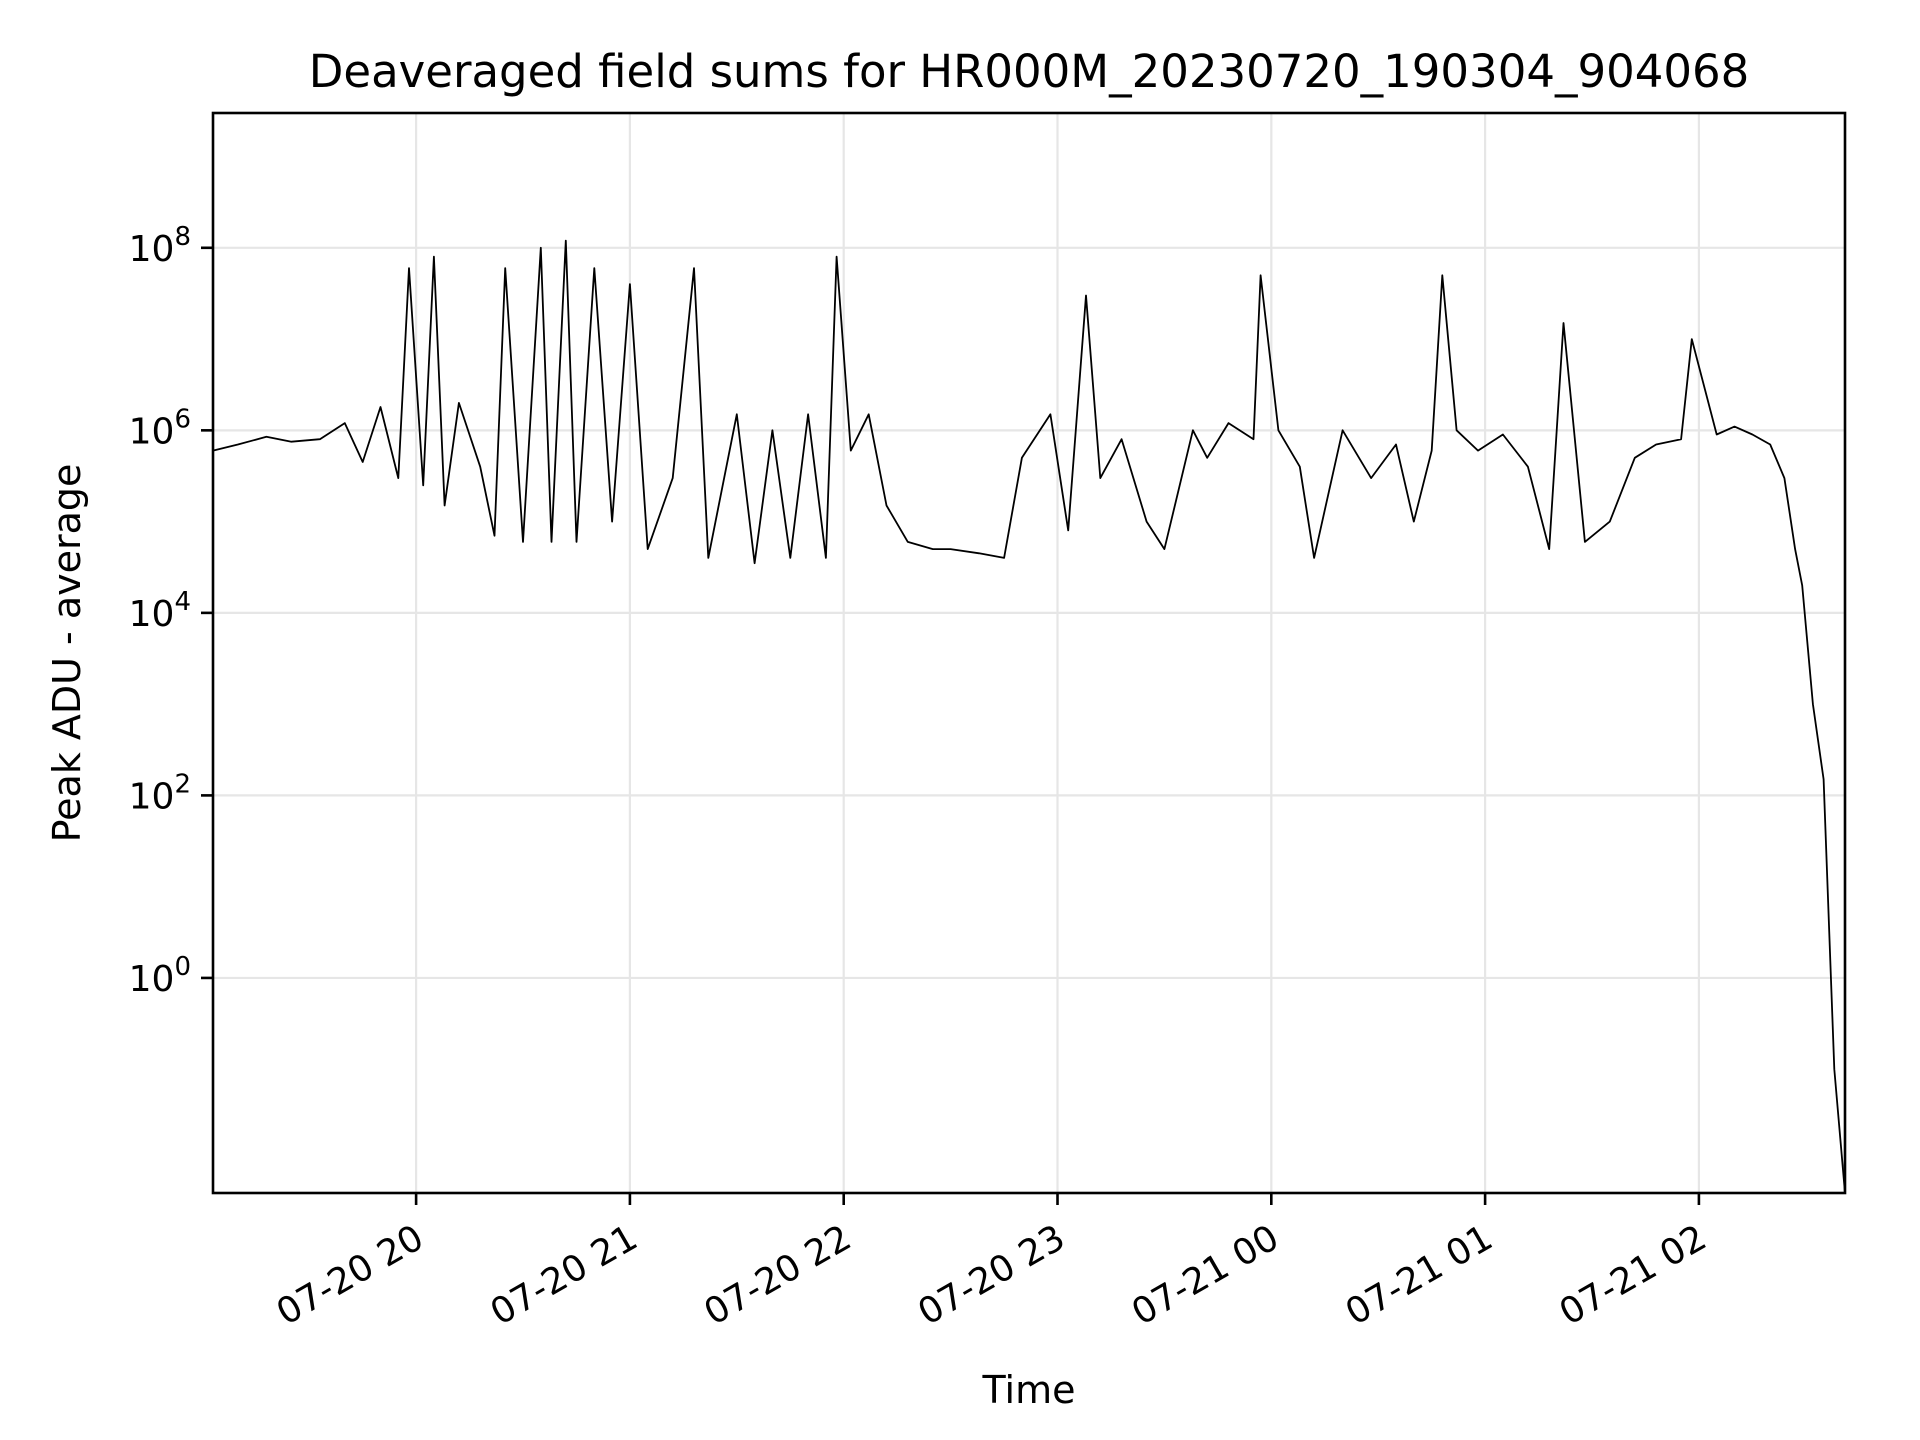 The image size is (1920, 1440). Describe the element at coordinates (67, 653) in the screenshot. I see `y-axis-label: Peak ADU - average` at that location.